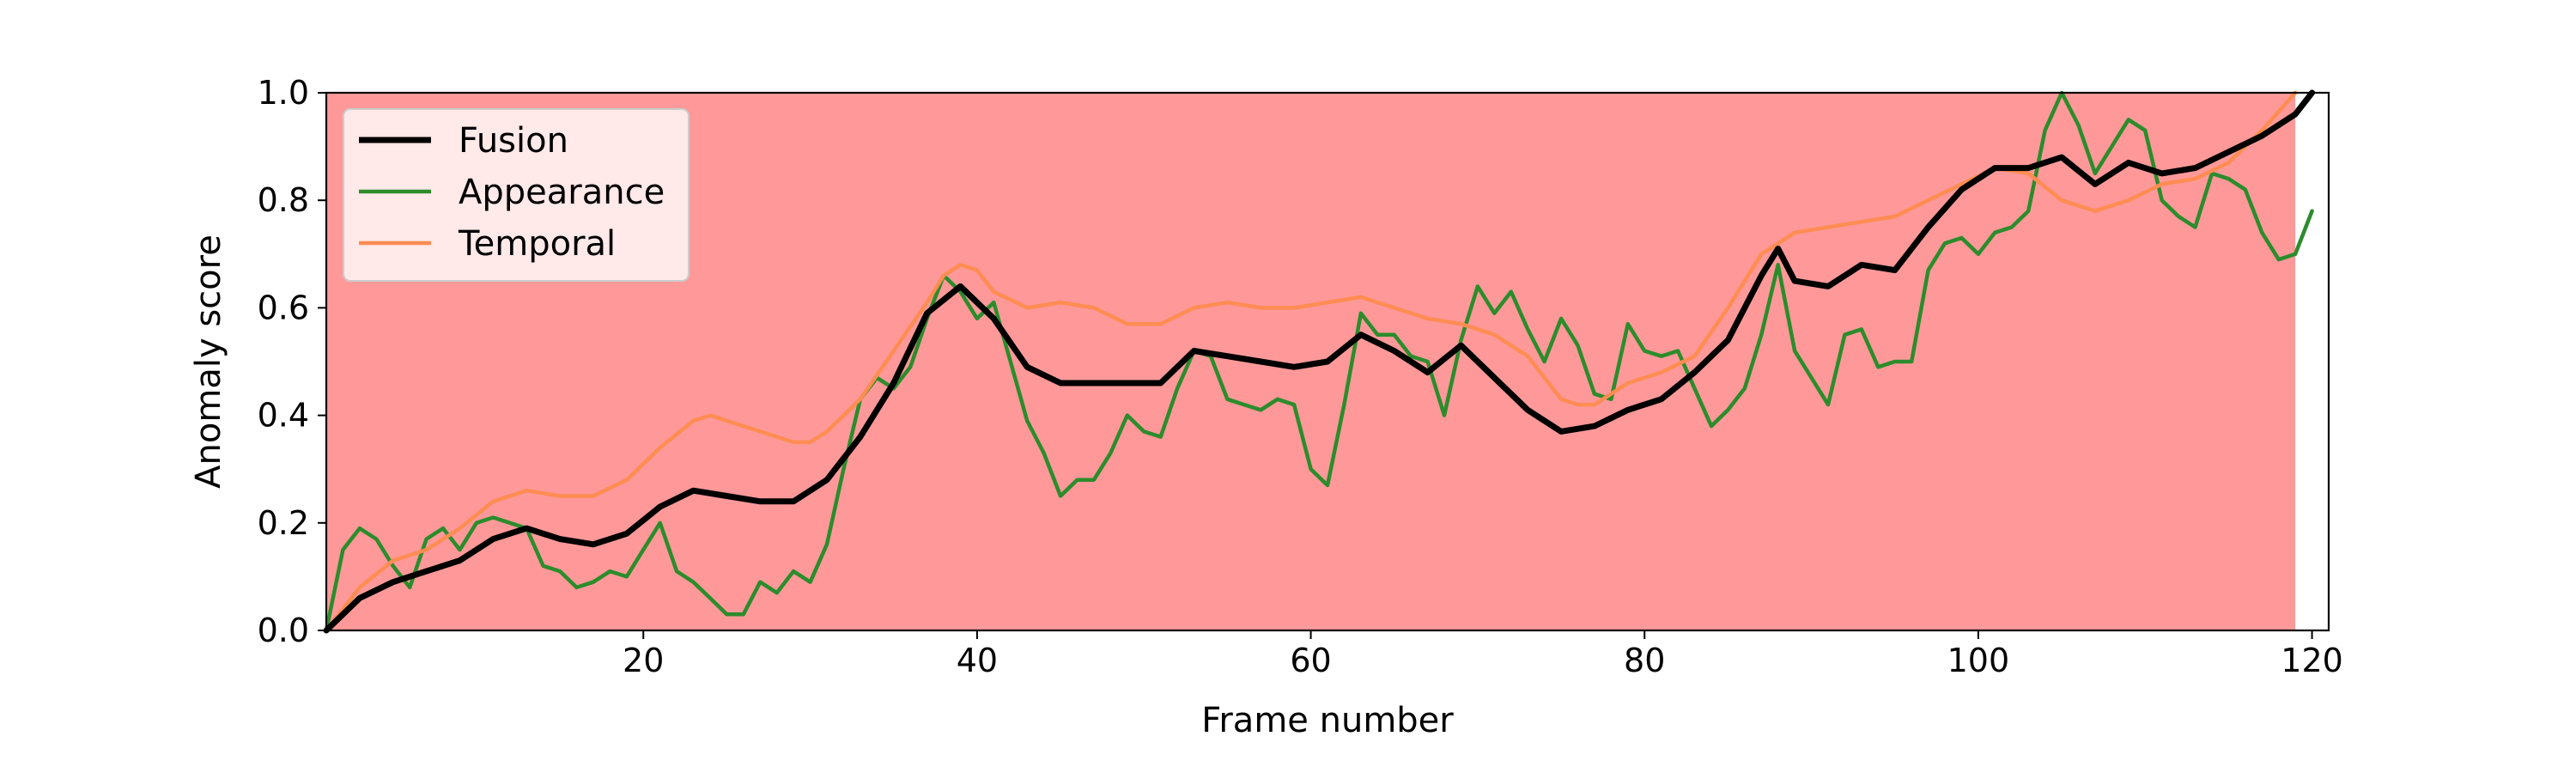  Describe the element at coordinates (283, 200) in the screenshot. I see `y-tick-label: 0.8` at that location.